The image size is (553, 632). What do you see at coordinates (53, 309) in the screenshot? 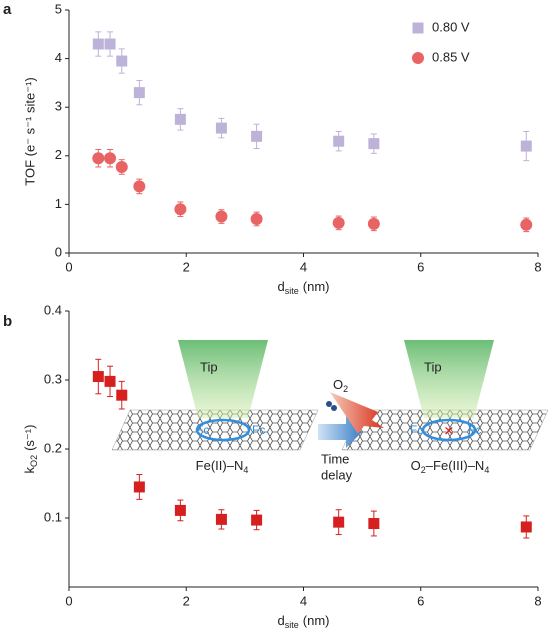
I see `y-tick-label: 0.4` at bounding box center [53, 309].